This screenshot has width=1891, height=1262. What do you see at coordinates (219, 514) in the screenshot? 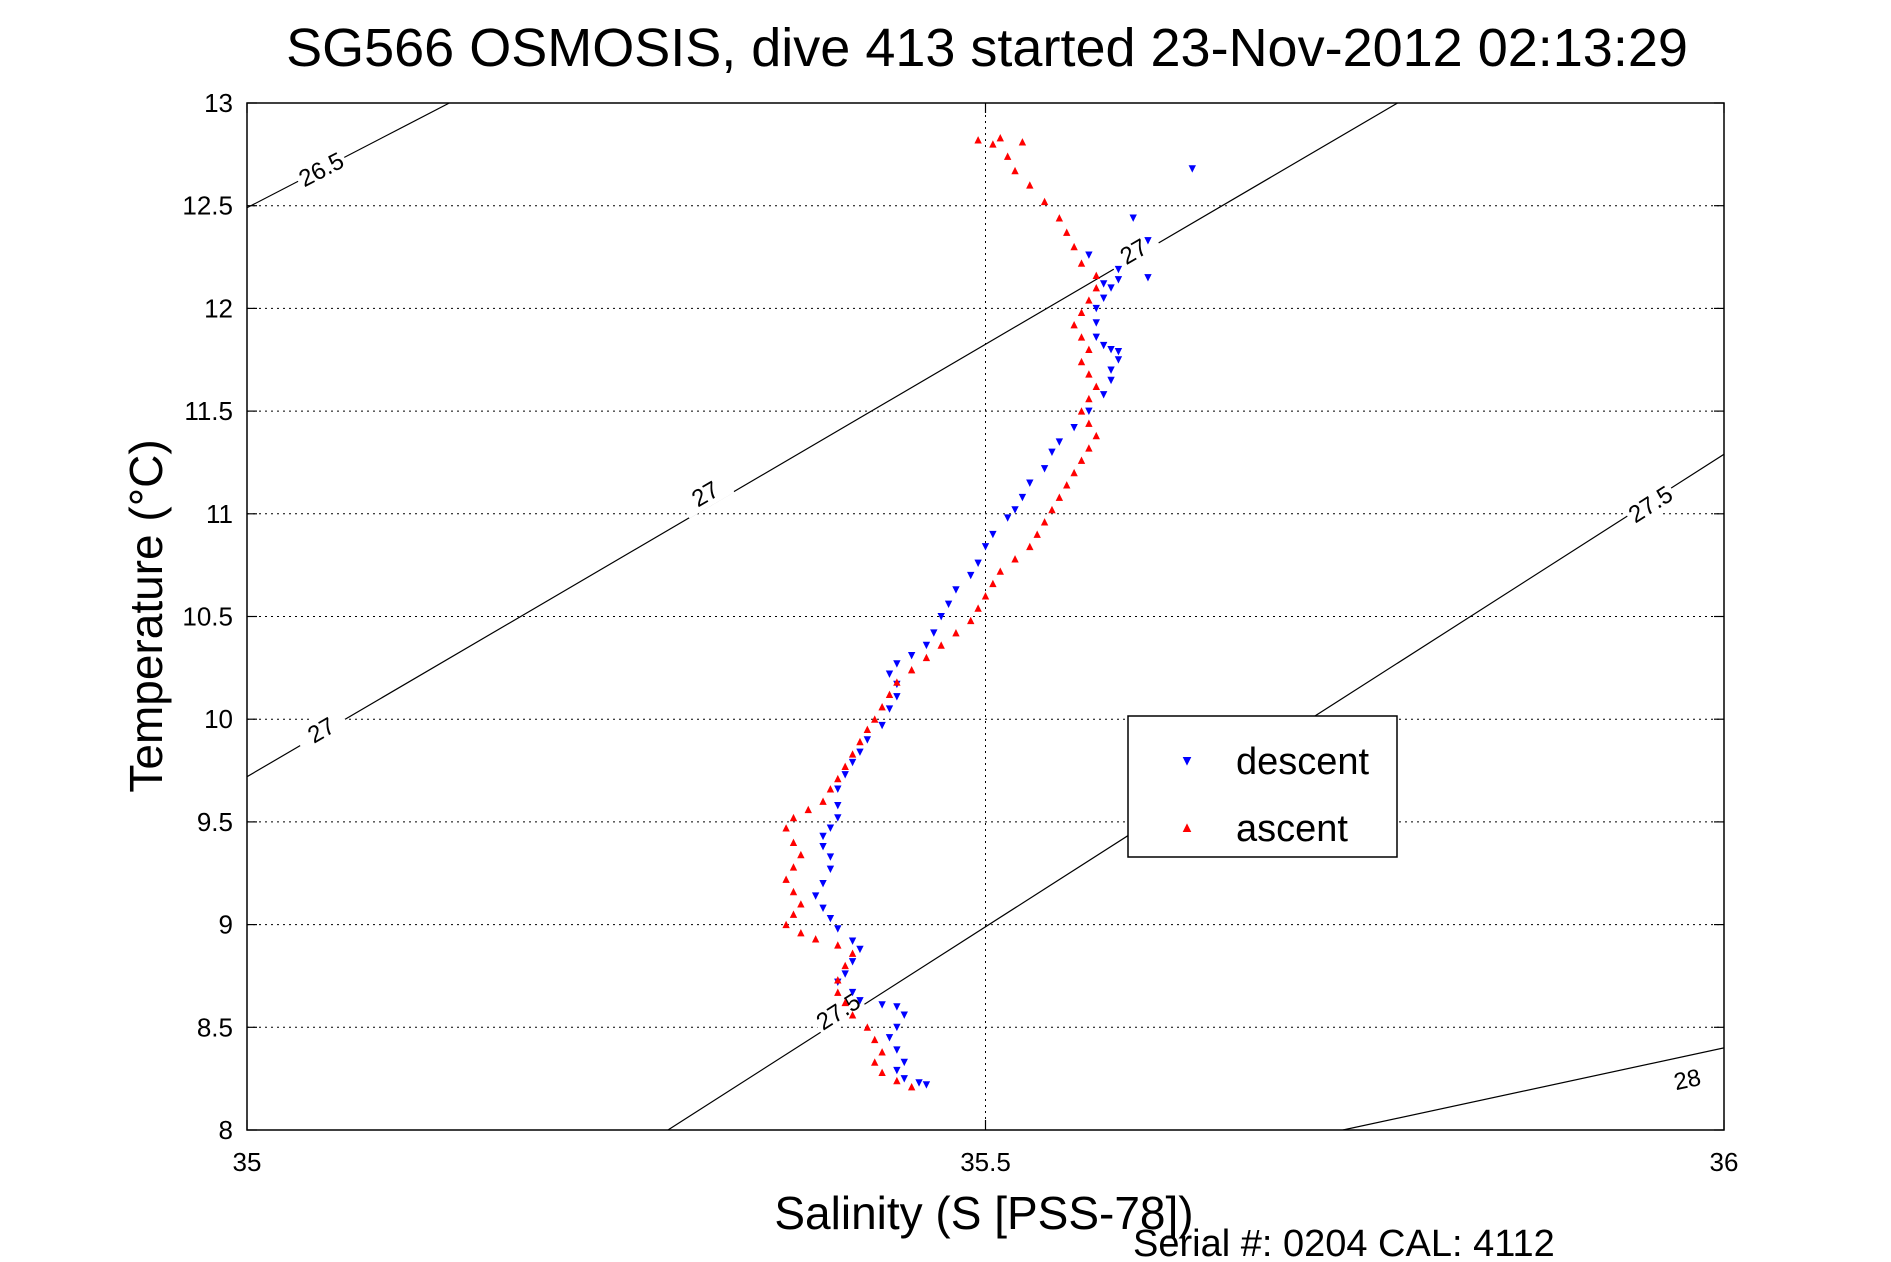
I see `y-tick-label: 11` at bounding box center [219, 514].